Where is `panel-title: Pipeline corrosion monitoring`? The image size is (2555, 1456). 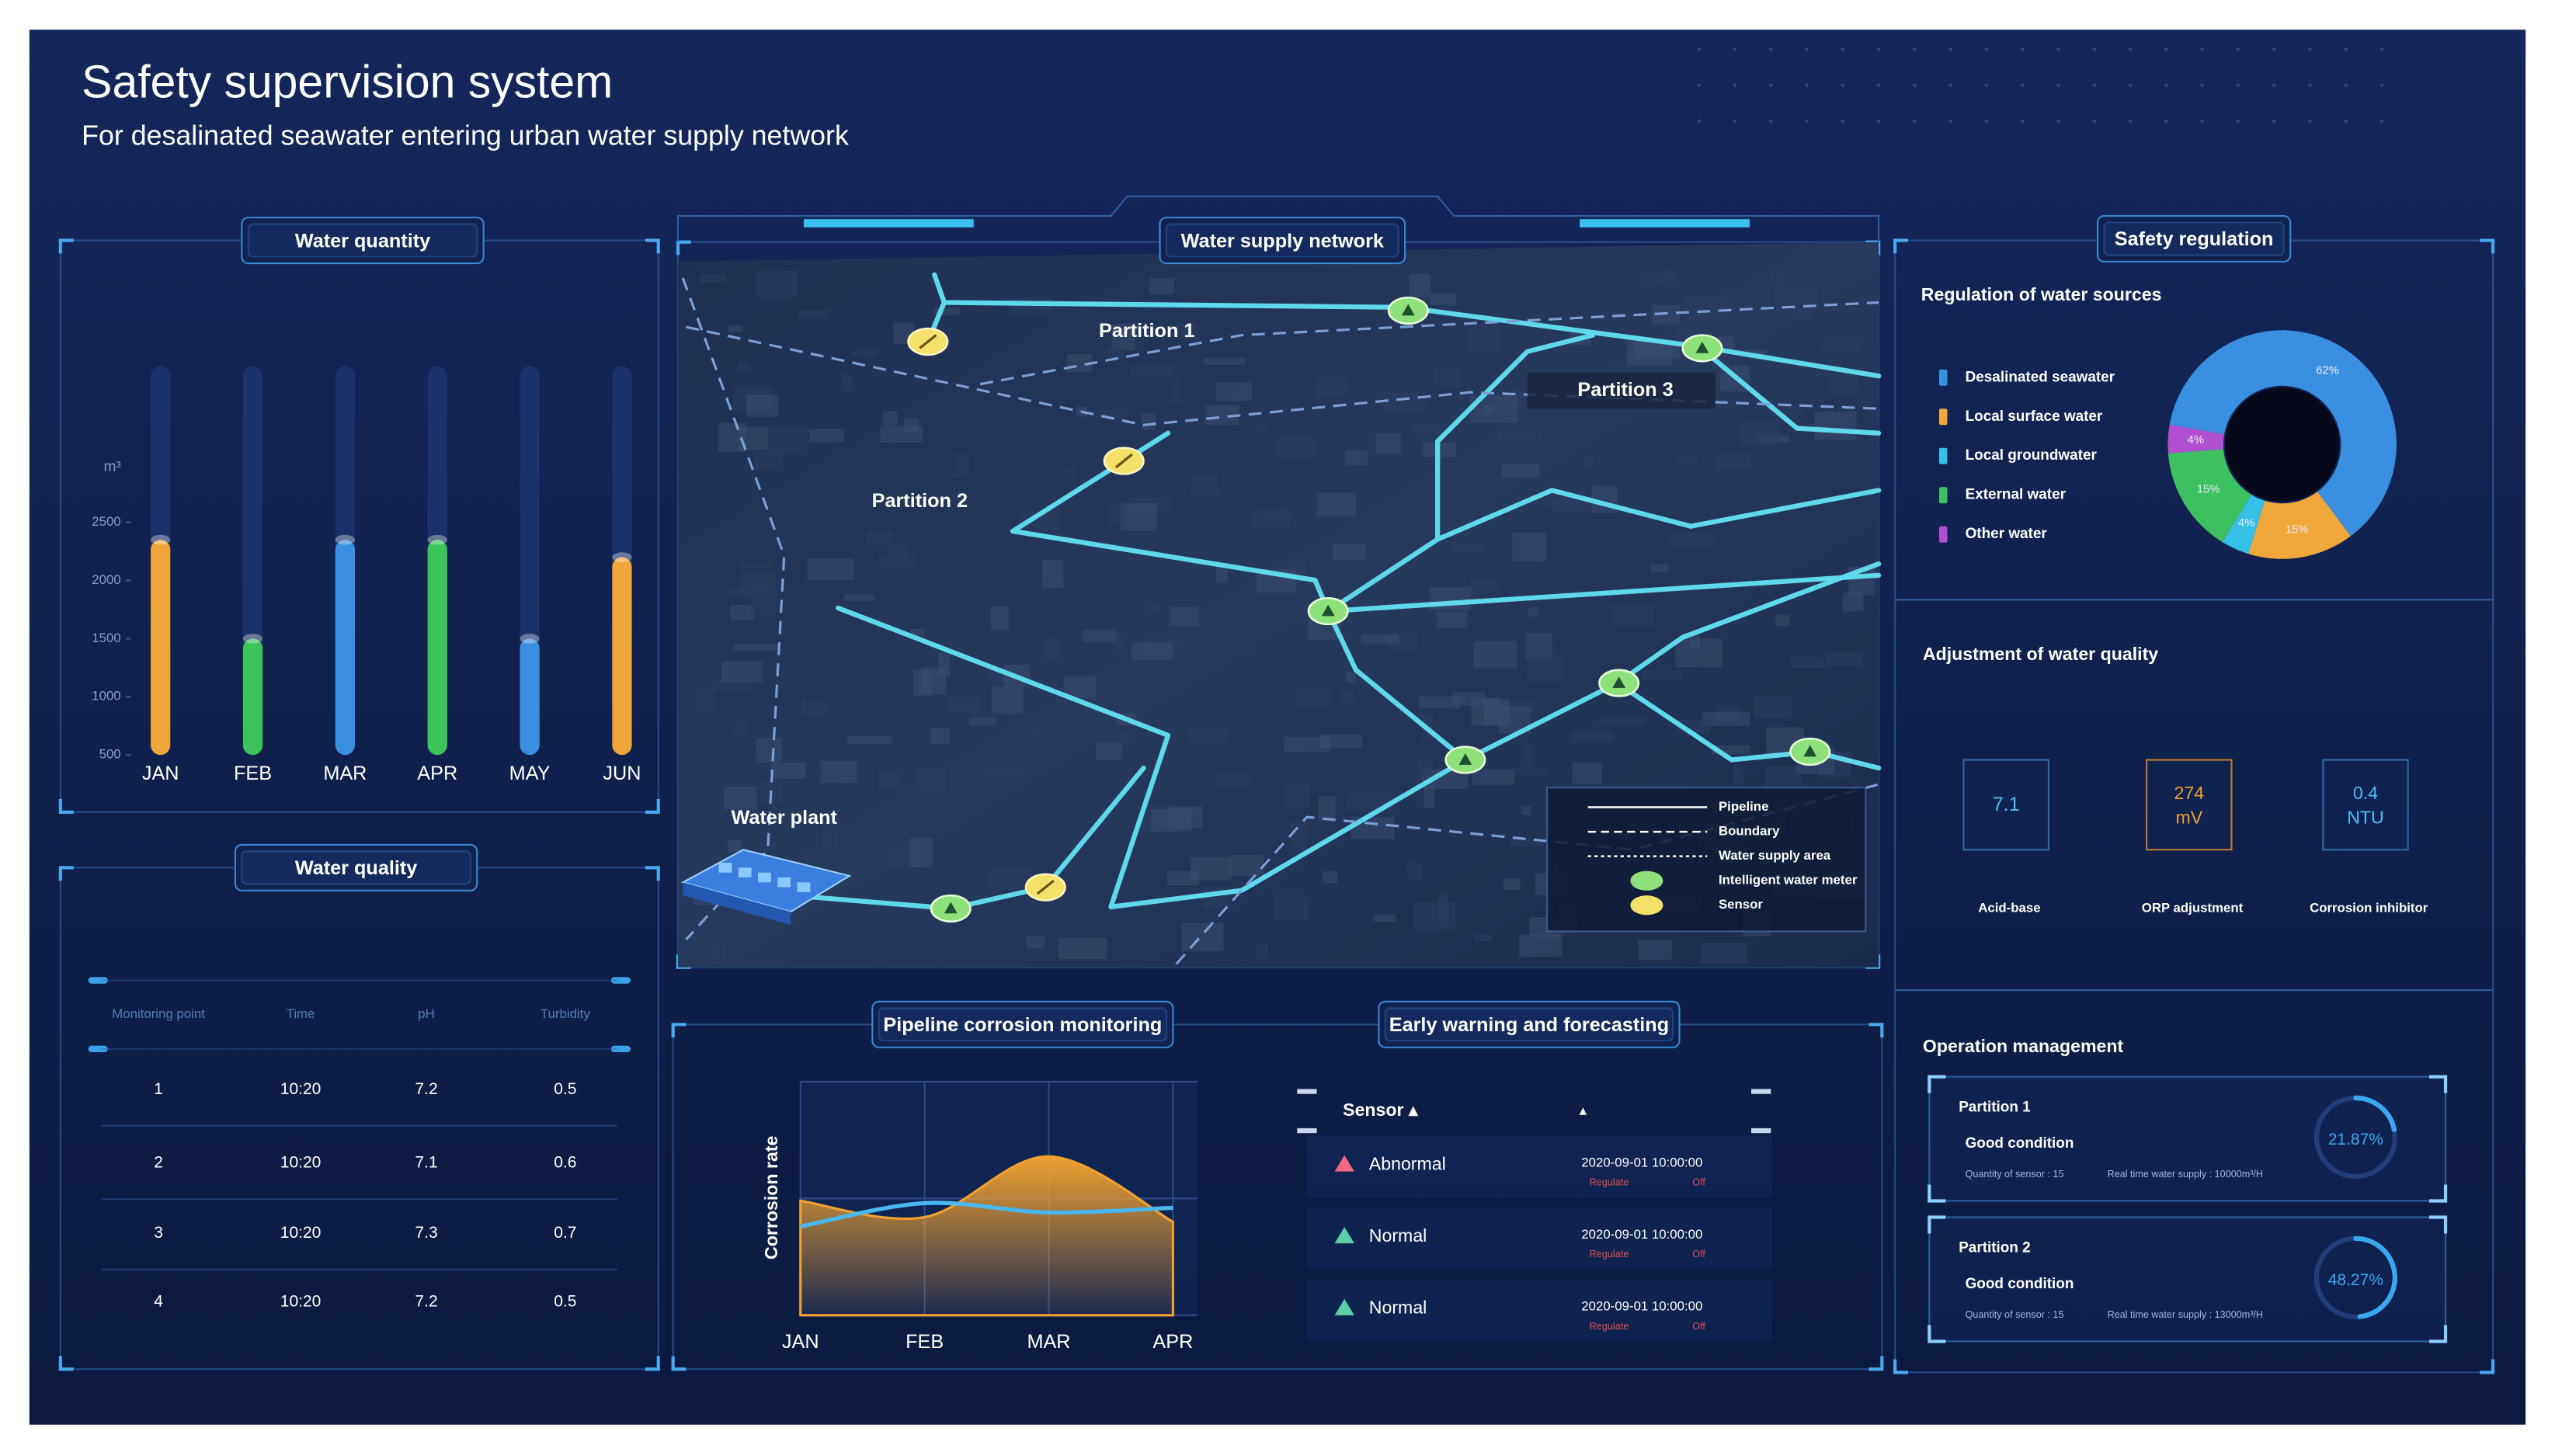 panel-title: Pipeline corrosion monitoring is located at coordinates (1022, 1025).